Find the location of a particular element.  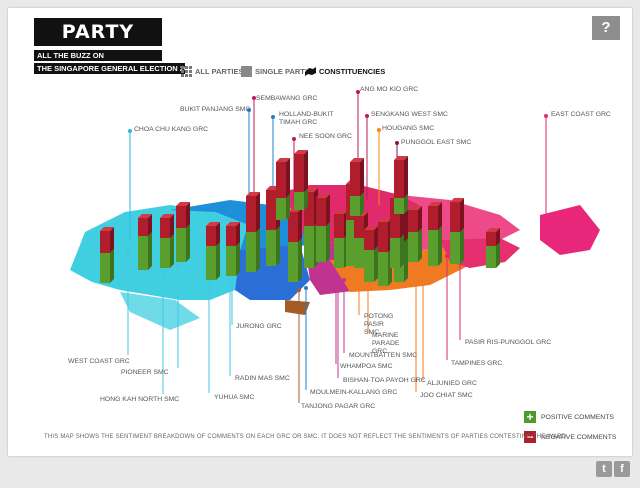

leader-dot-mountbatten is located at coordinates (344, 280).